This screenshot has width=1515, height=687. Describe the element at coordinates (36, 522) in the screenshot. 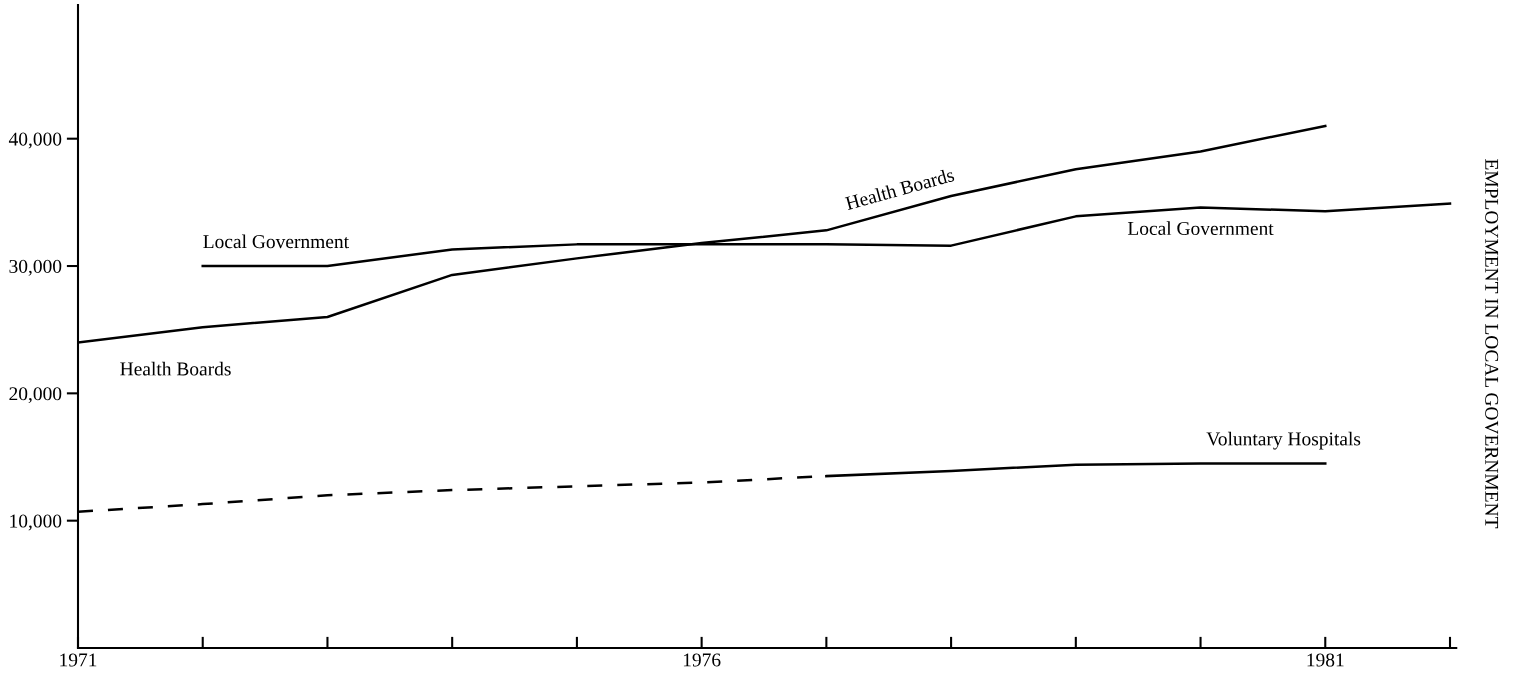

I see `y-tick-label: 10,000` at that location.